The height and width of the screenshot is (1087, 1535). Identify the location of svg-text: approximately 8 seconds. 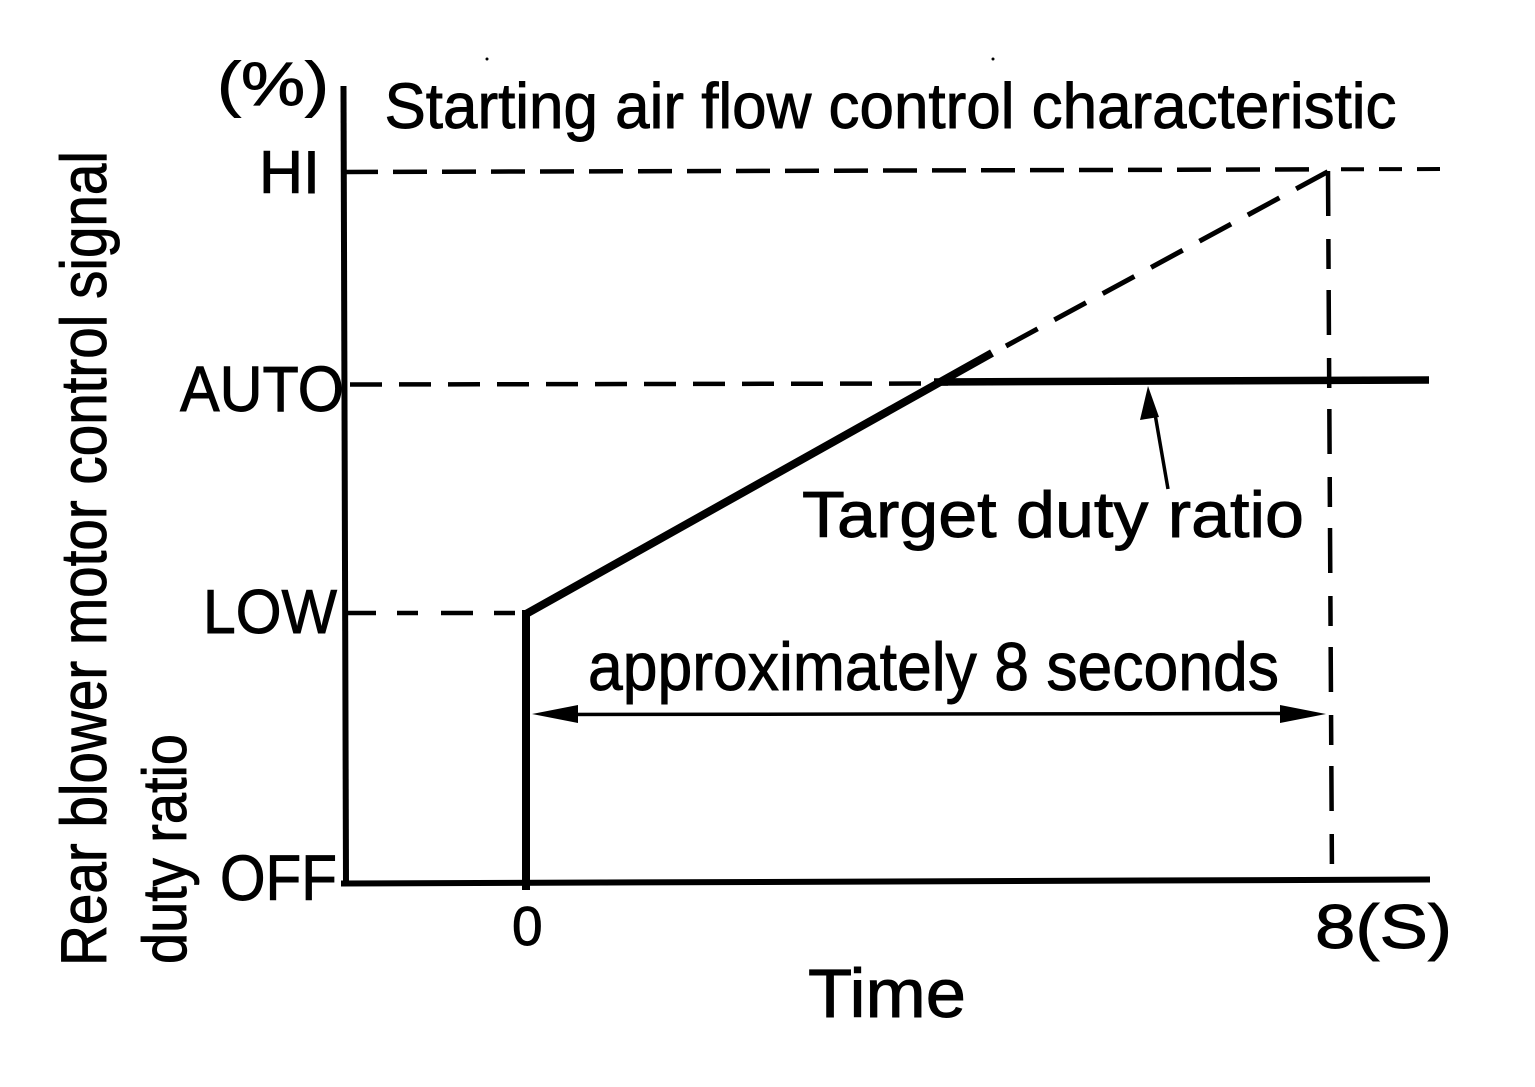
(933, 667).